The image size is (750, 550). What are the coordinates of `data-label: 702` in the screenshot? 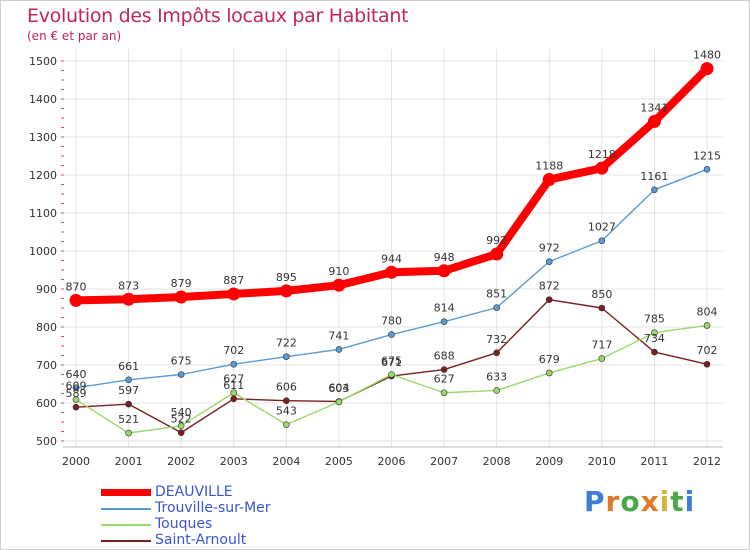 It's located at (233, 350).